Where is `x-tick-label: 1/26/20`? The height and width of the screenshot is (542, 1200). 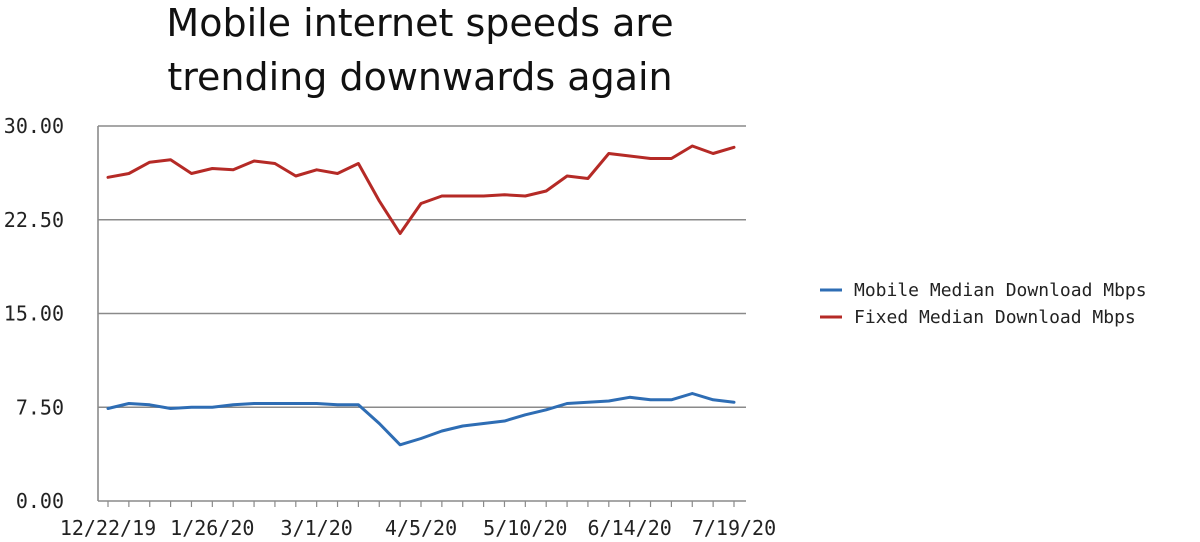
x-tick-label: 1/26/20 is located at coordinates (212, 528).